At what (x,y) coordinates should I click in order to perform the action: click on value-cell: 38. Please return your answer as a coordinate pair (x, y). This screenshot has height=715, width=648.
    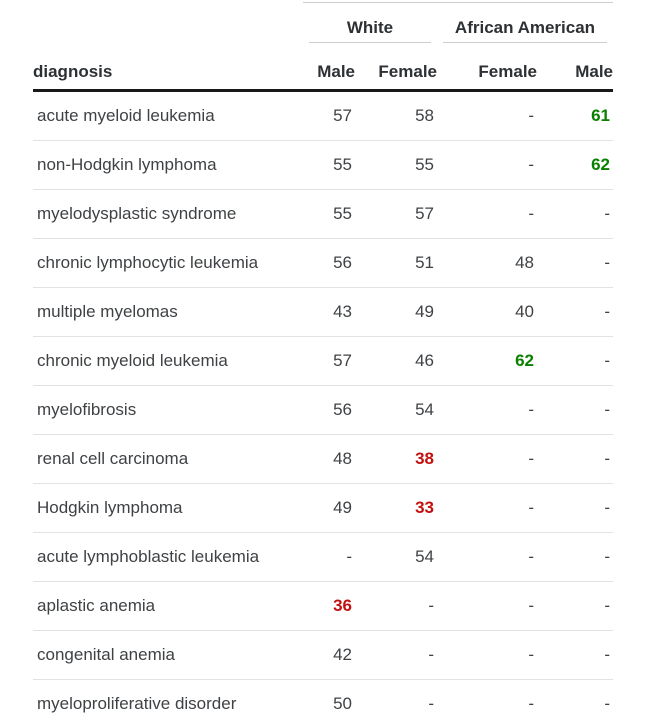
    Looking at the image, I should click on (396, 459).